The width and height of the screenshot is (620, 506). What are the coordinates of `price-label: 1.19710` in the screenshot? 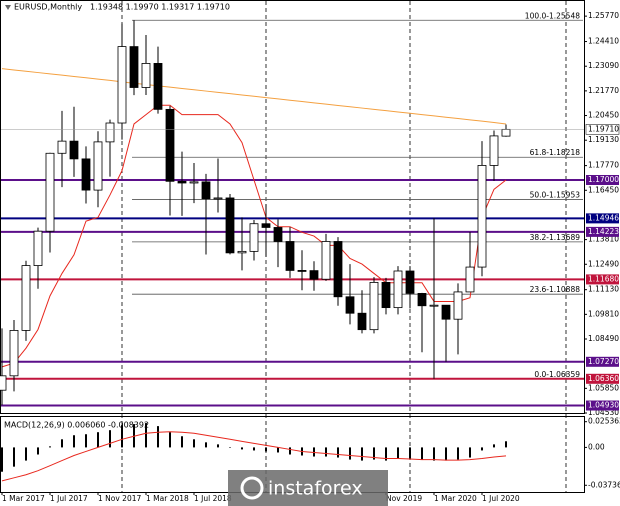 It's located at (603, 128).